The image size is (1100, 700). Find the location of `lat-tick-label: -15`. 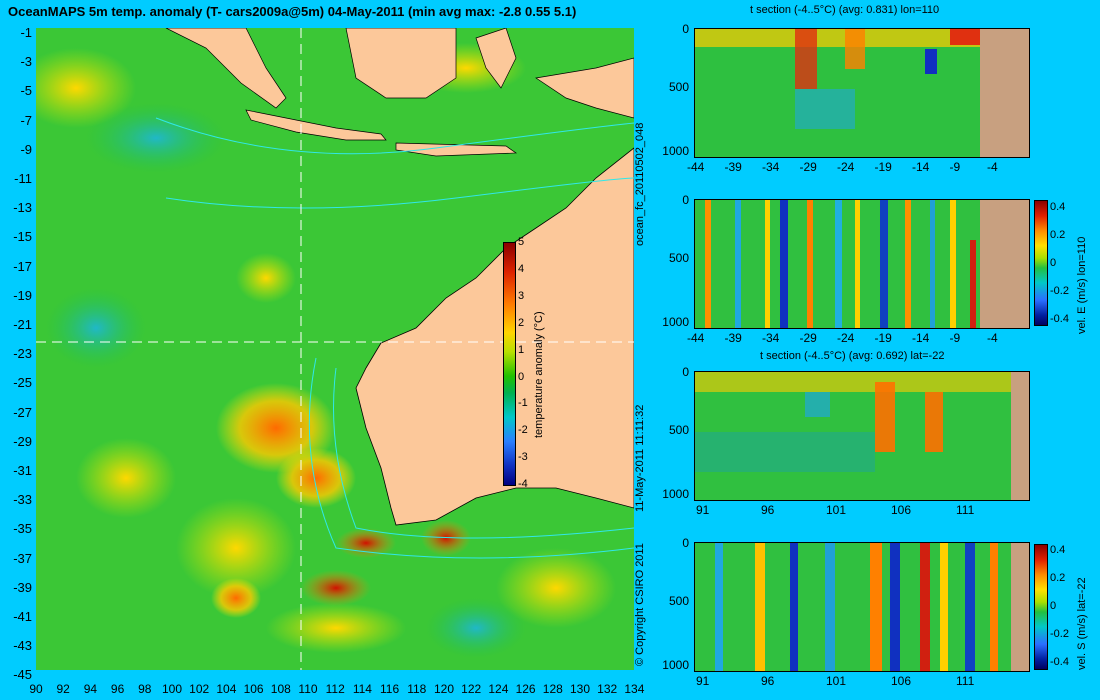

lat-tick-label: -15 is located at coordinates (22, 237).